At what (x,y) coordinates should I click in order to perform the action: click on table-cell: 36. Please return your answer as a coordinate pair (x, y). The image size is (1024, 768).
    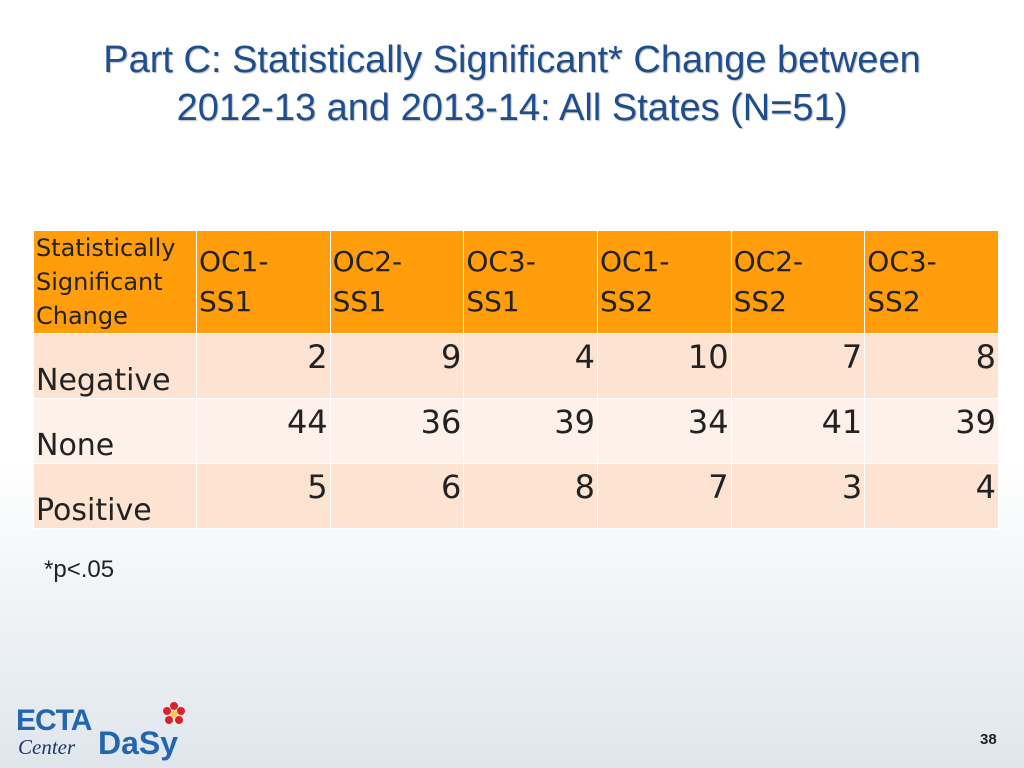
    Looking at the image, I should click on (397, 431).